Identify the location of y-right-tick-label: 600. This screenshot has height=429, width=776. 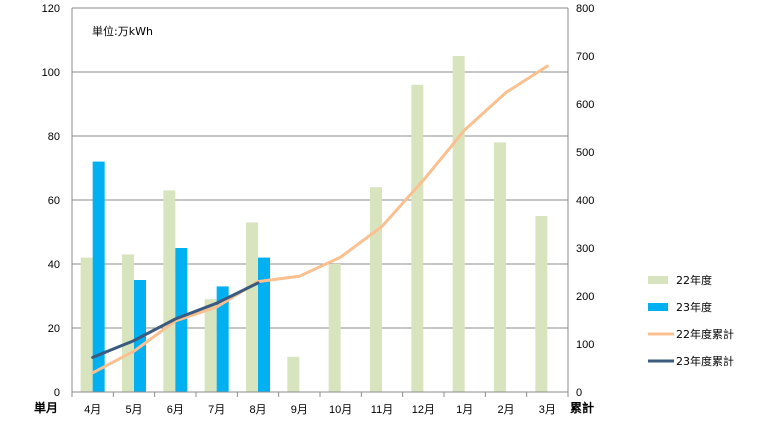
(585, 105).